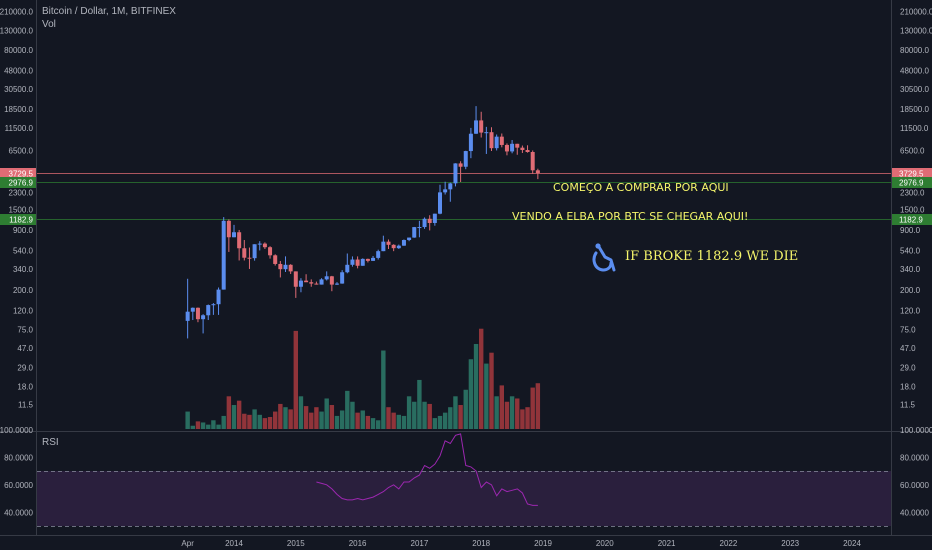 This screenshot has height=550, width=932. Describe the element at coordinates (605, 543) in the screenshot. I see `time-tick: 2020` at that location.